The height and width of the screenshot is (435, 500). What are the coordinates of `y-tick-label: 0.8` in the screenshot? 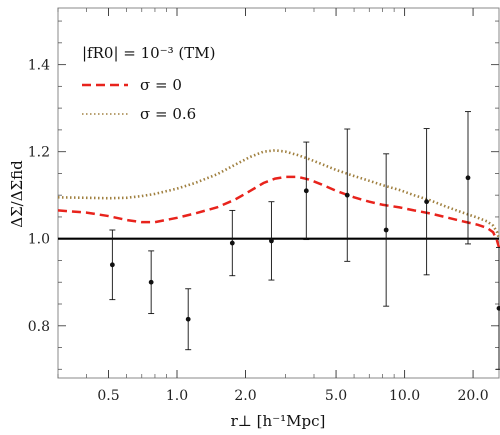 It's located at (39, 327).